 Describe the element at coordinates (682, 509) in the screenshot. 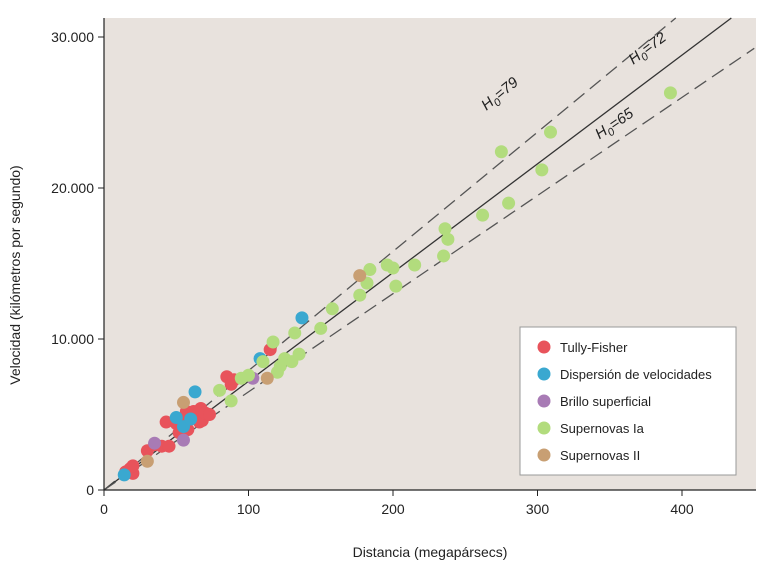

I see `x-tick-label: 400` at that location.